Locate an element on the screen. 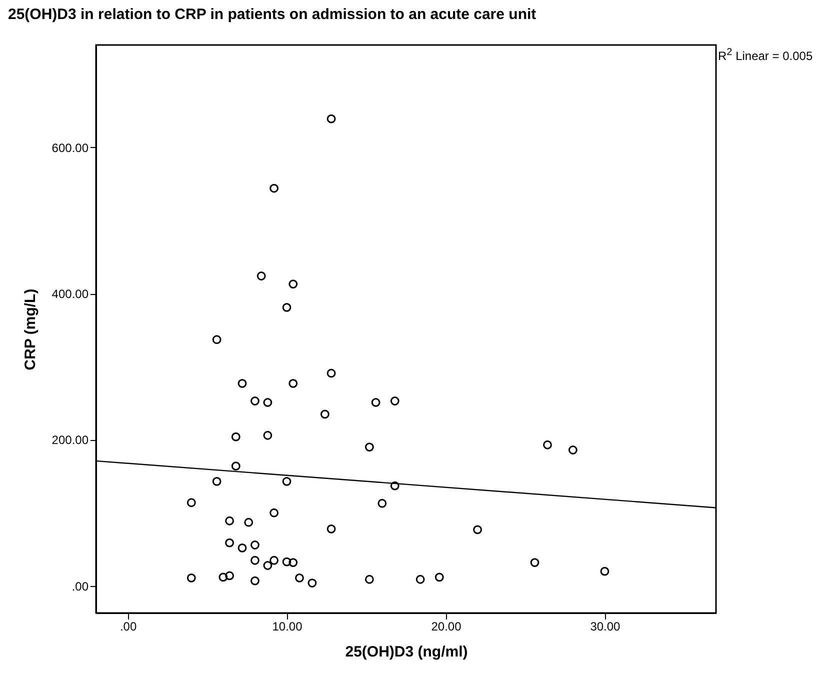 The height and width of the screenshot is (675, 833). text: R$^{2}$ Linear = 0.005 is located at coordinates (765, 55).